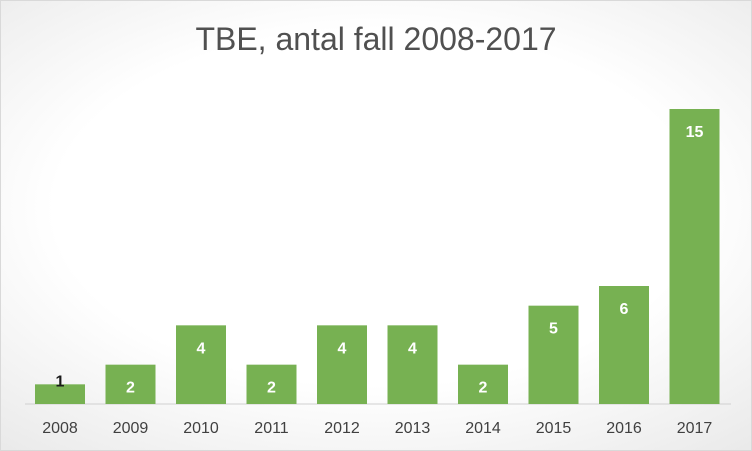 Image resolution: width=752 pixels, height=451 pixels. I want to click on bar-2013, so click(412, 364).